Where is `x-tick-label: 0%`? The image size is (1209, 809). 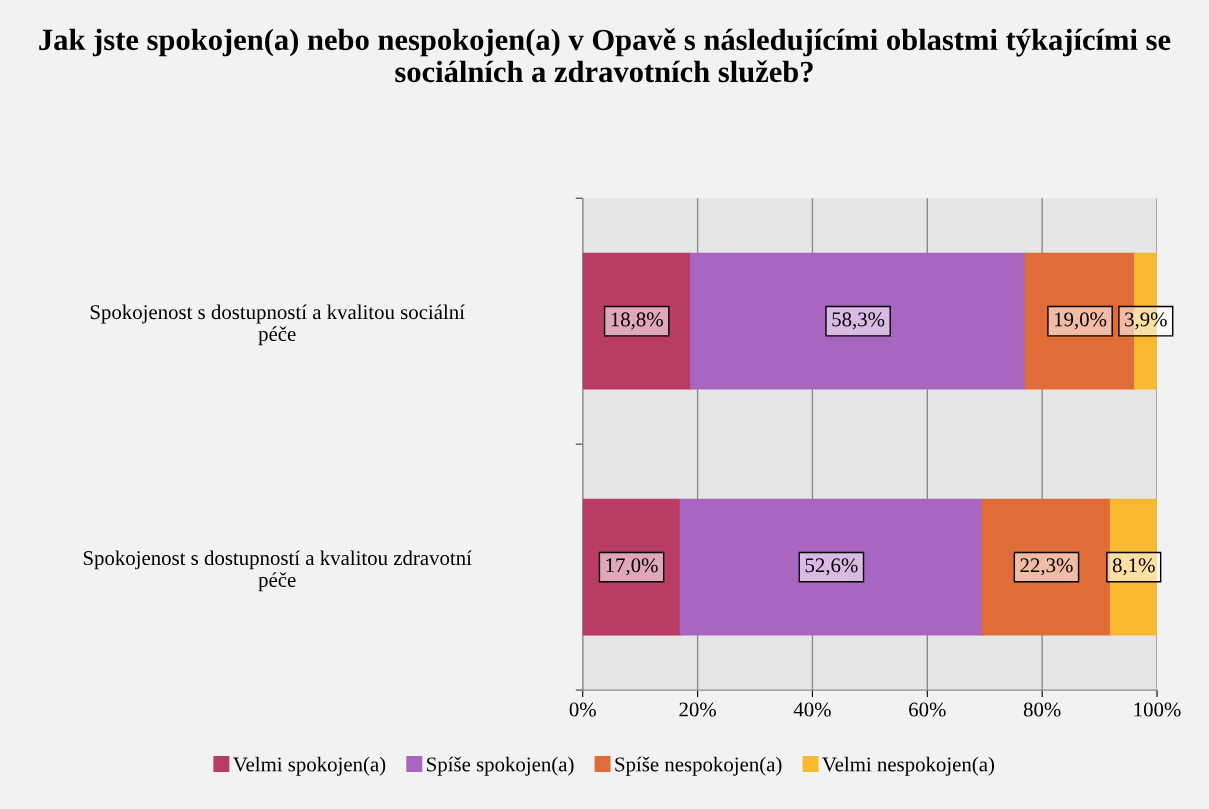
x-tick-label: 0% is located at coordinates (582, 709).